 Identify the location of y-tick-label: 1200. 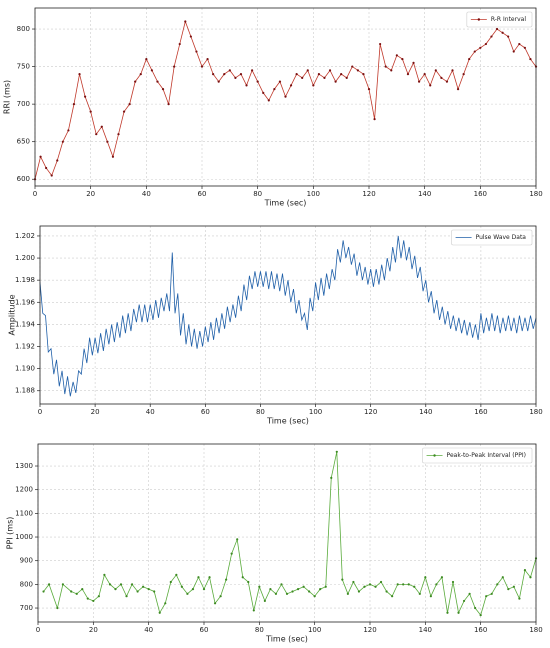
(24, 490).